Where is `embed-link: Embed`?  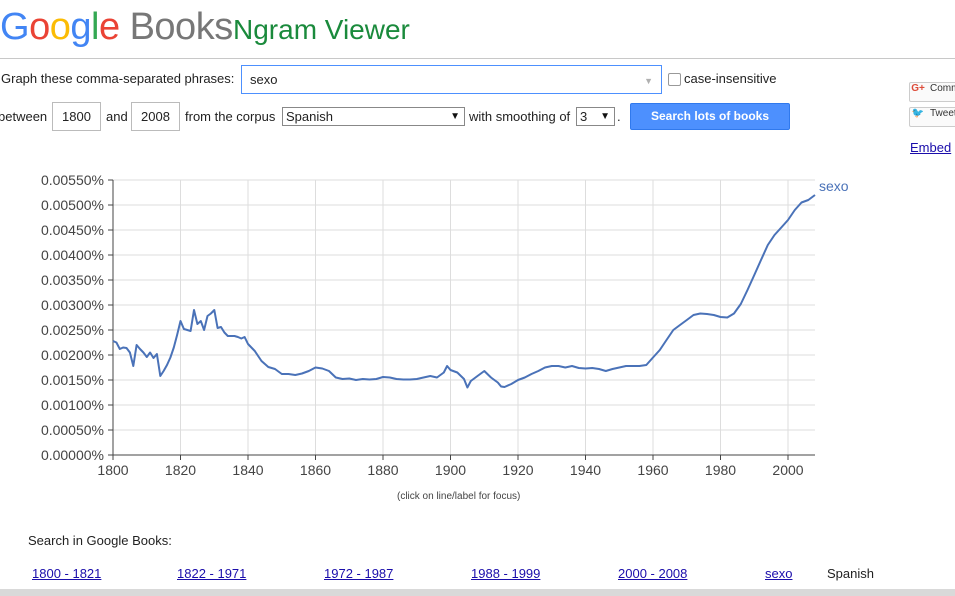 embed-link: Embed is located at coordinates (931, 147).